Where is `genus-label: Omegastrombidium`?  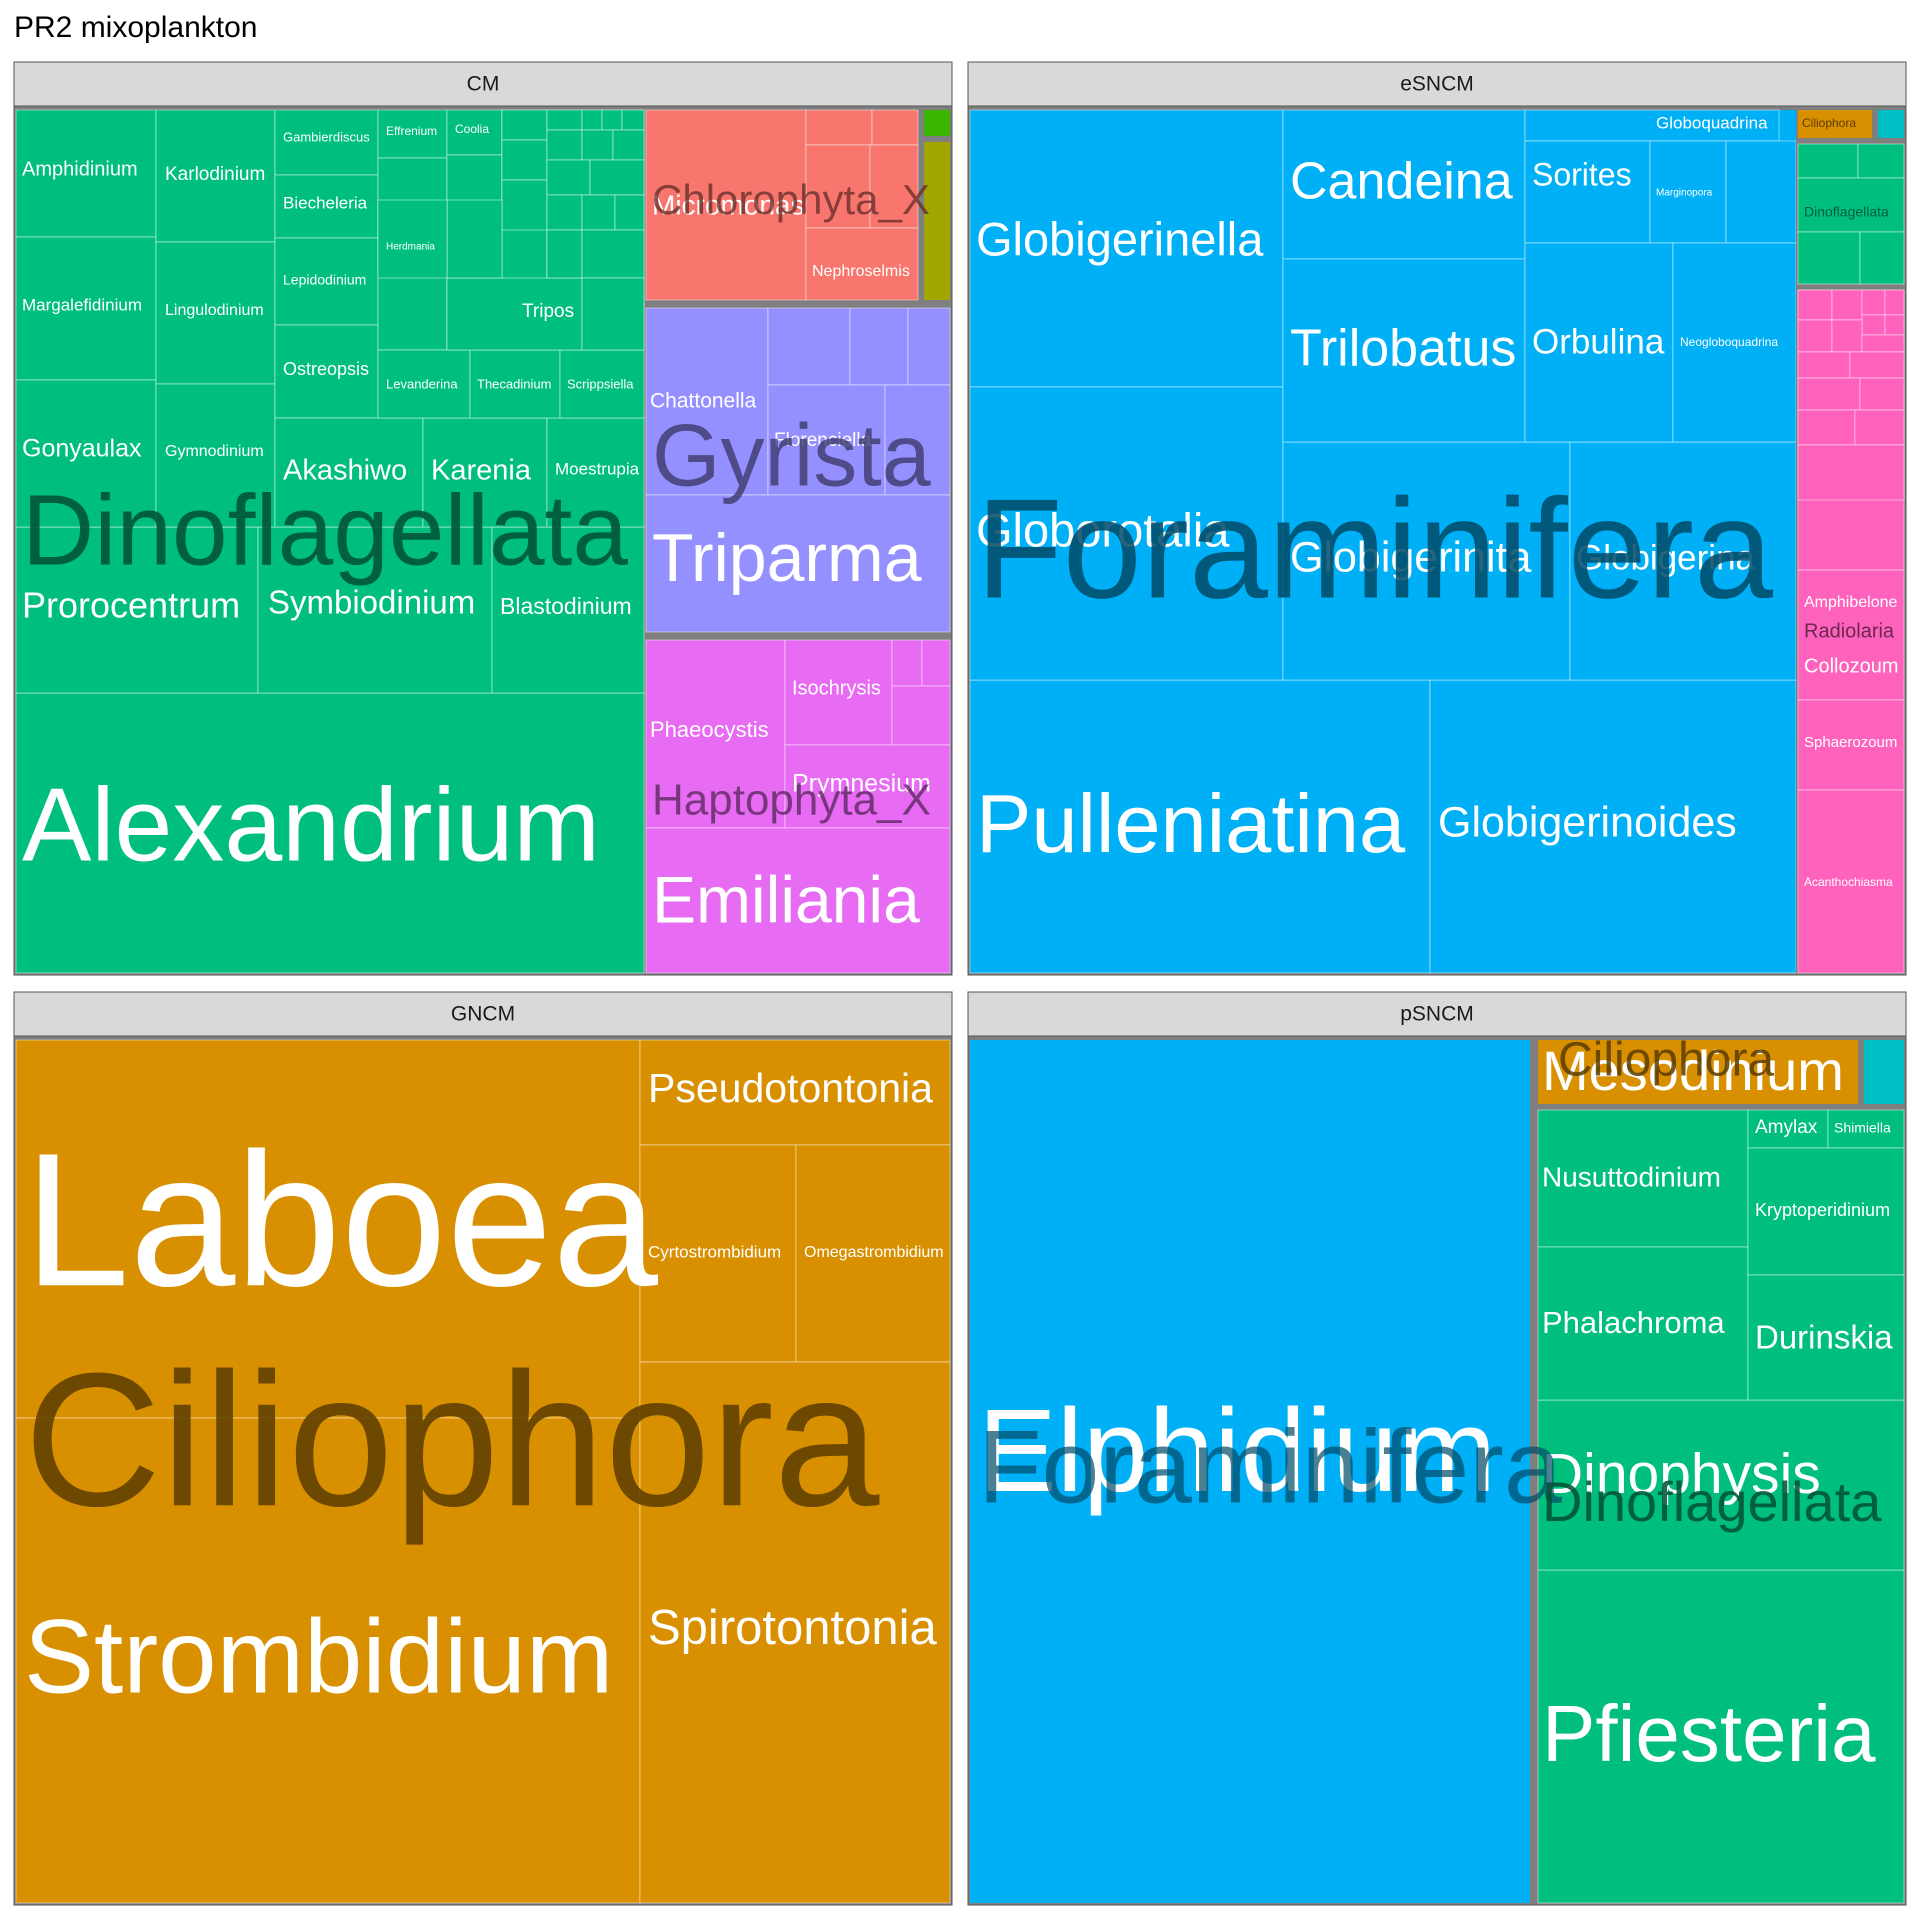 genus-label: Omegastrombidium is located at coordinates (874, 1252).